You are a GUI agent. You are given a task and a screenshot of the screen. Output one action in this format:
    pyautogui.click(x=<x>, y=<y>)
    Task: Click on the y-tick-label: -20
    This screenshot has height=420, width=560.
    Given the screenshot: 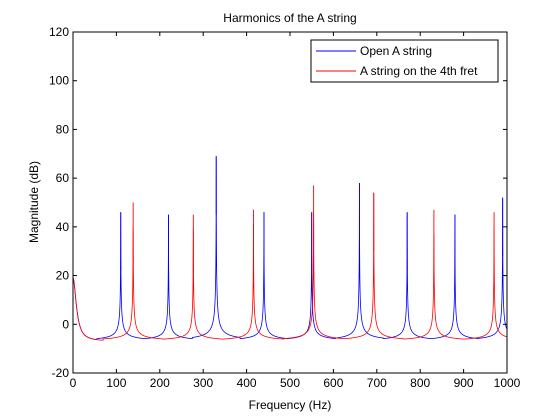 What is the action you would take?
    pyautogui.click(x=61, y=373)
    